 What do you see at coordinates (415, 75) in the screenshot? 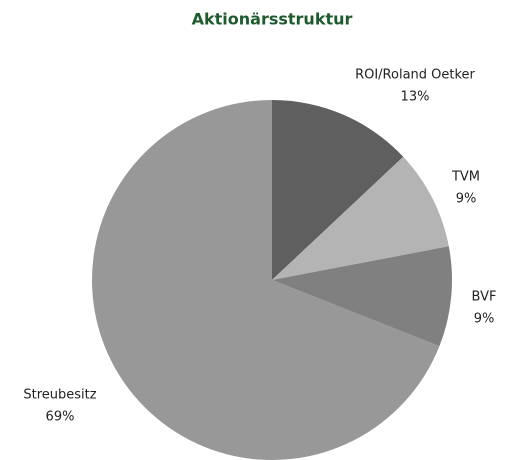
I see `slice-label: ROI/Roland Oetker` at bounding box center [415, 75].